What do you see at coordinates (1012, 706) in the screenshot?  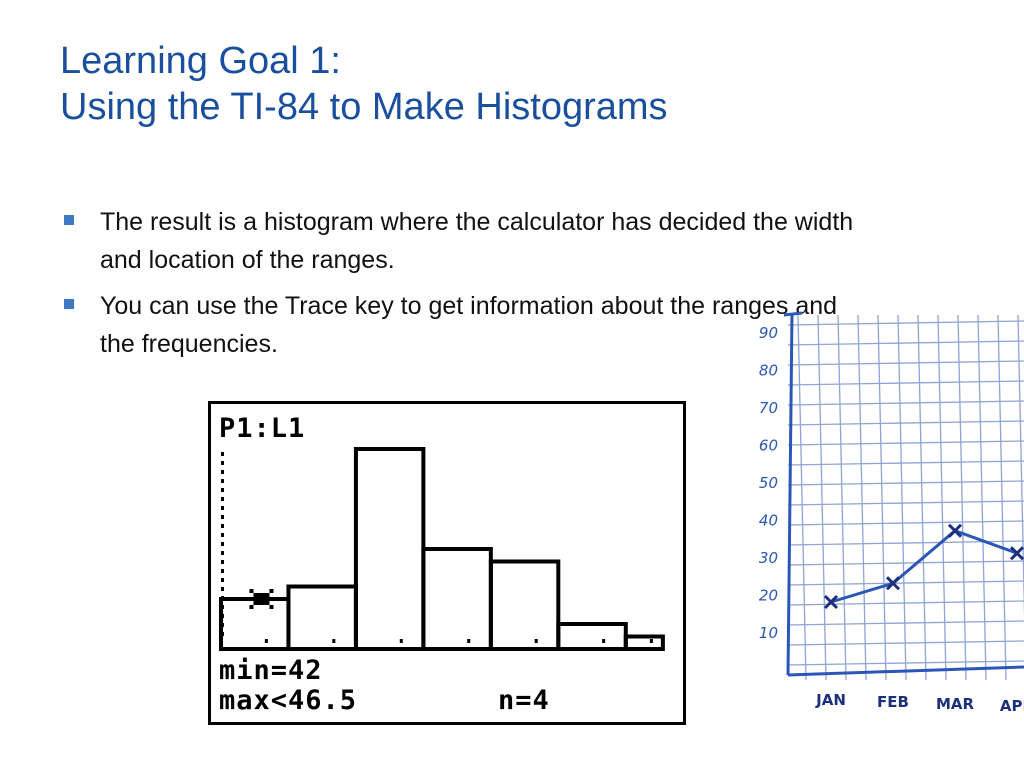 I see `x-category-label: APR` at bounding box center [1012, 706].